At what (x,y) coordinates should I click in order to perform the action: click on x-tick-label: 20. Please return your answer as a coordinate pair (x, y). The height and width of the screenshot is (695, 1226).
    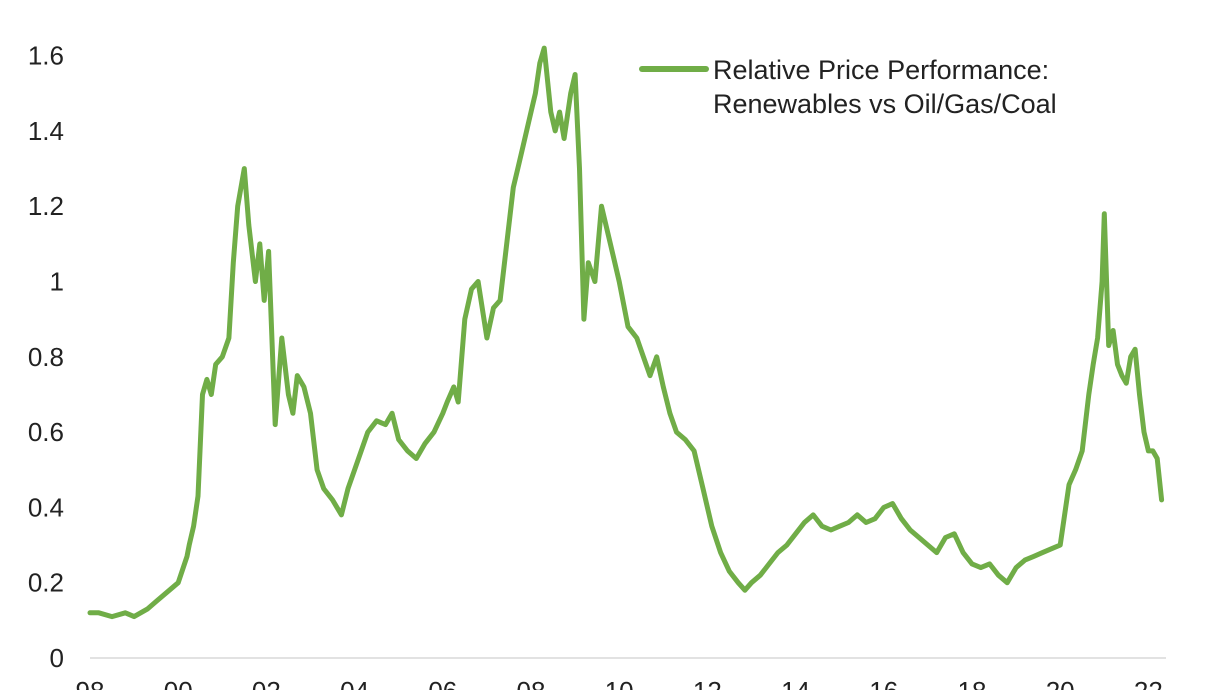
    Looking at the image, I should click on (1060, 683).